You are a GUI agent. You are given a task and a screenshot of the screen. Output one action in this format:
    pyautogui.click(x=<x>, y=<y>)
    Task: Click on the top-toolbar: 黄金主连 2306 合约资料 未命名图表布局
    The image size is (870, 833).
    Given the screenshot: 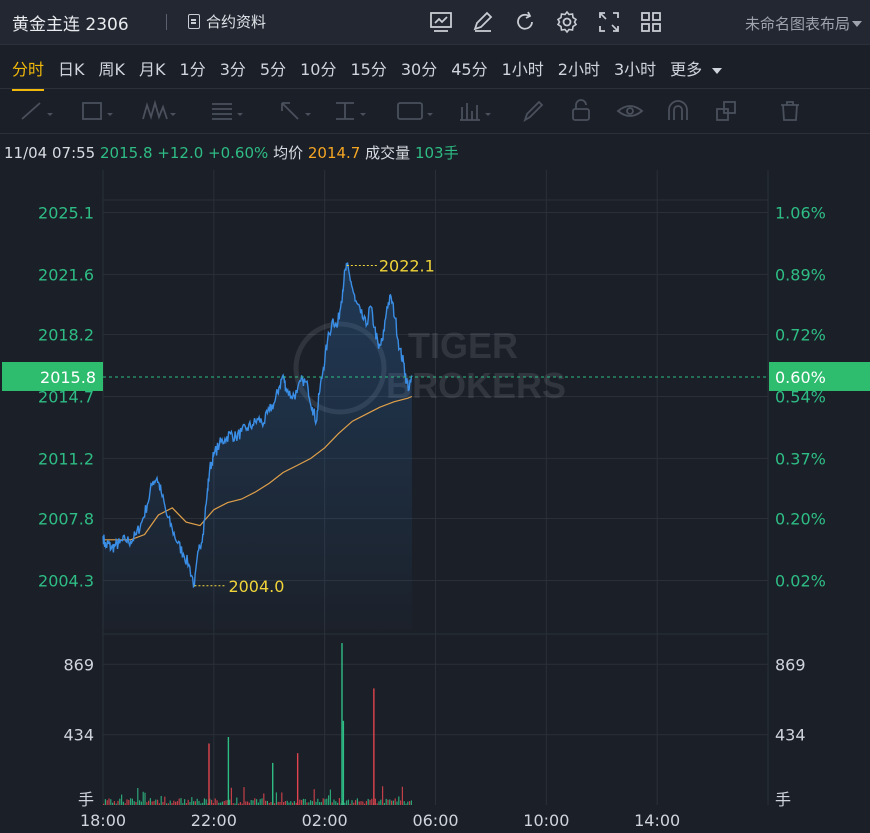 What is the action you would take?
    pyautogui.click(x=435, y=22)
    